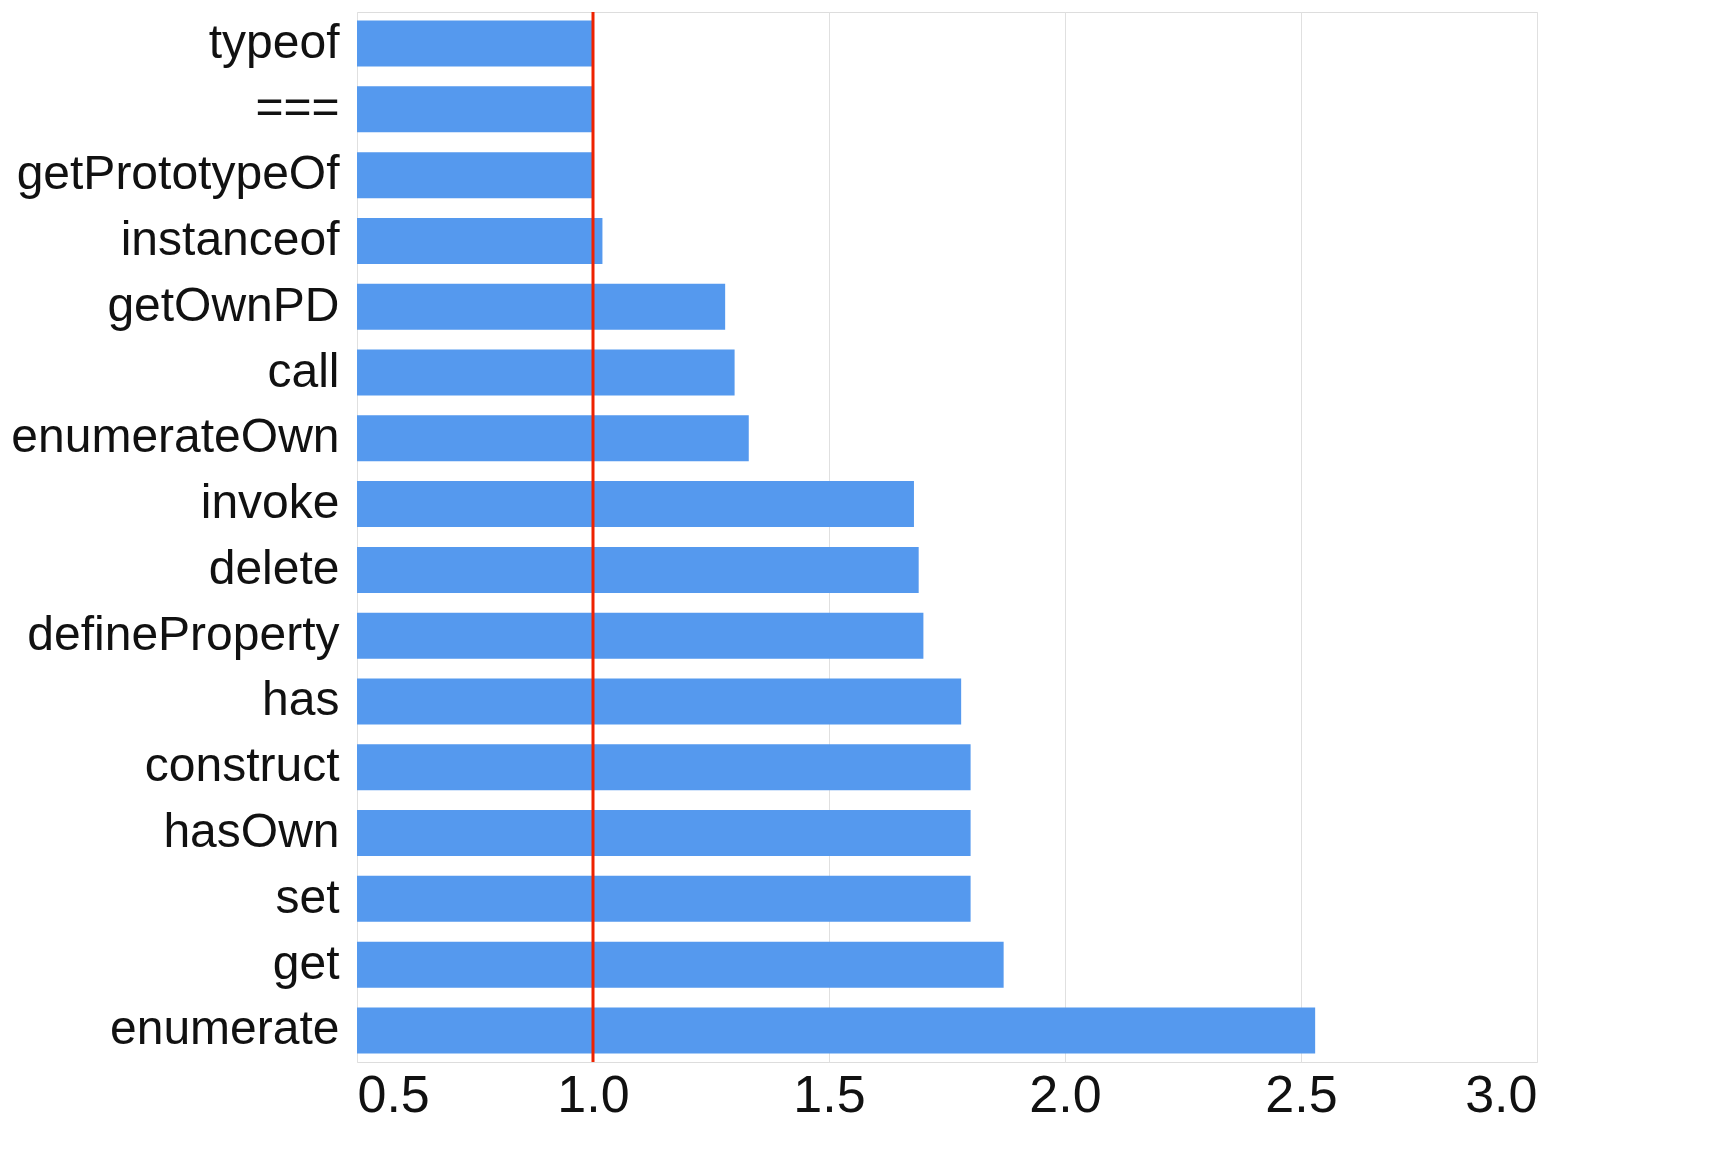 Image resolution: width=1715 pixels, height=1154 pixels. I want to click on x-tick-label: 3.0, so click(1501, 1093).